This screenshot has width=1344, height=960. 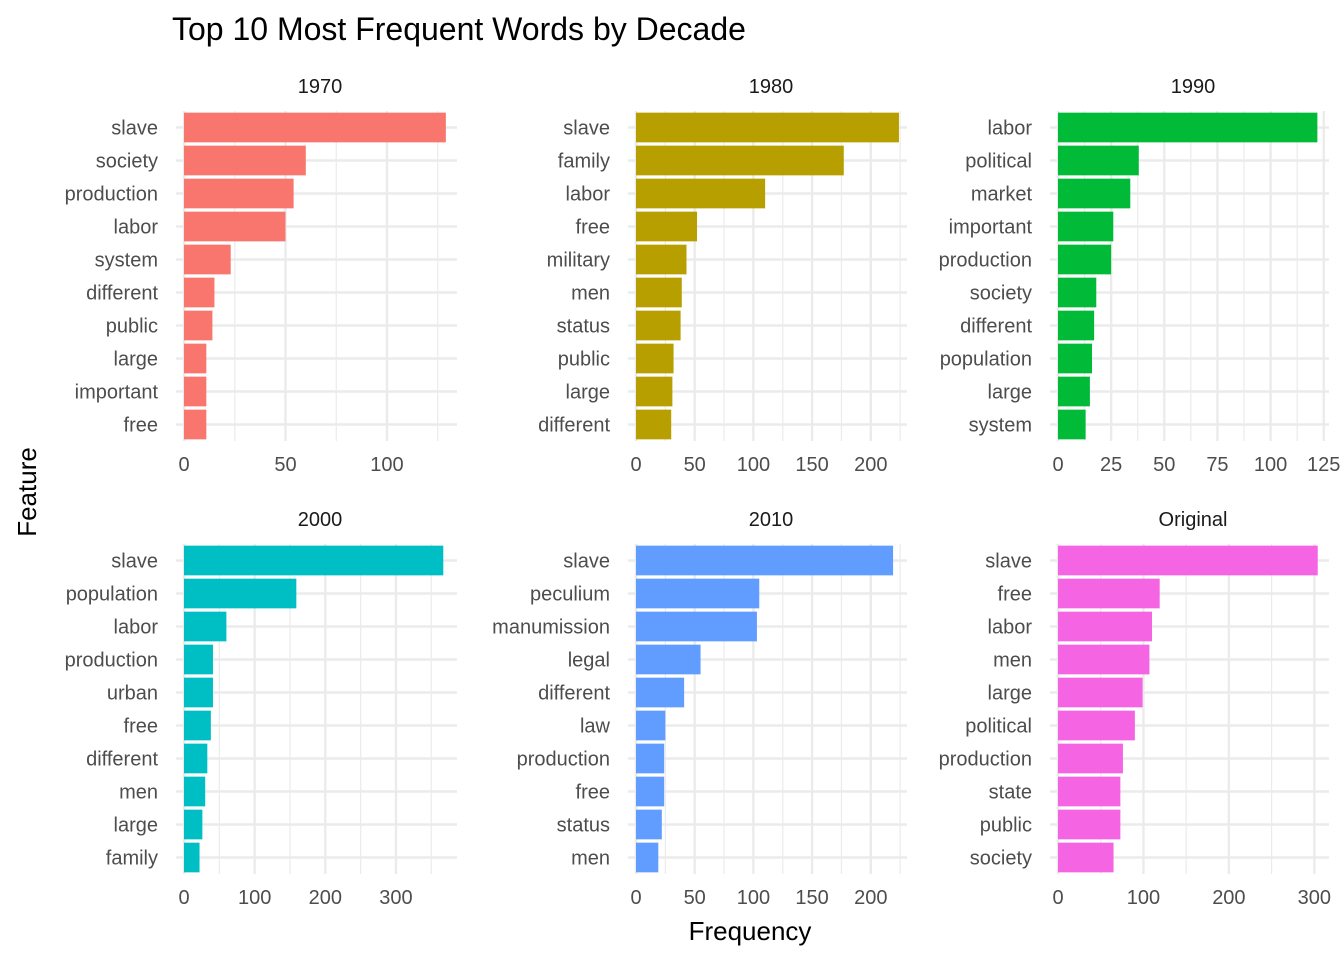 I want to click on bar-important, so click(x=195, y=391).